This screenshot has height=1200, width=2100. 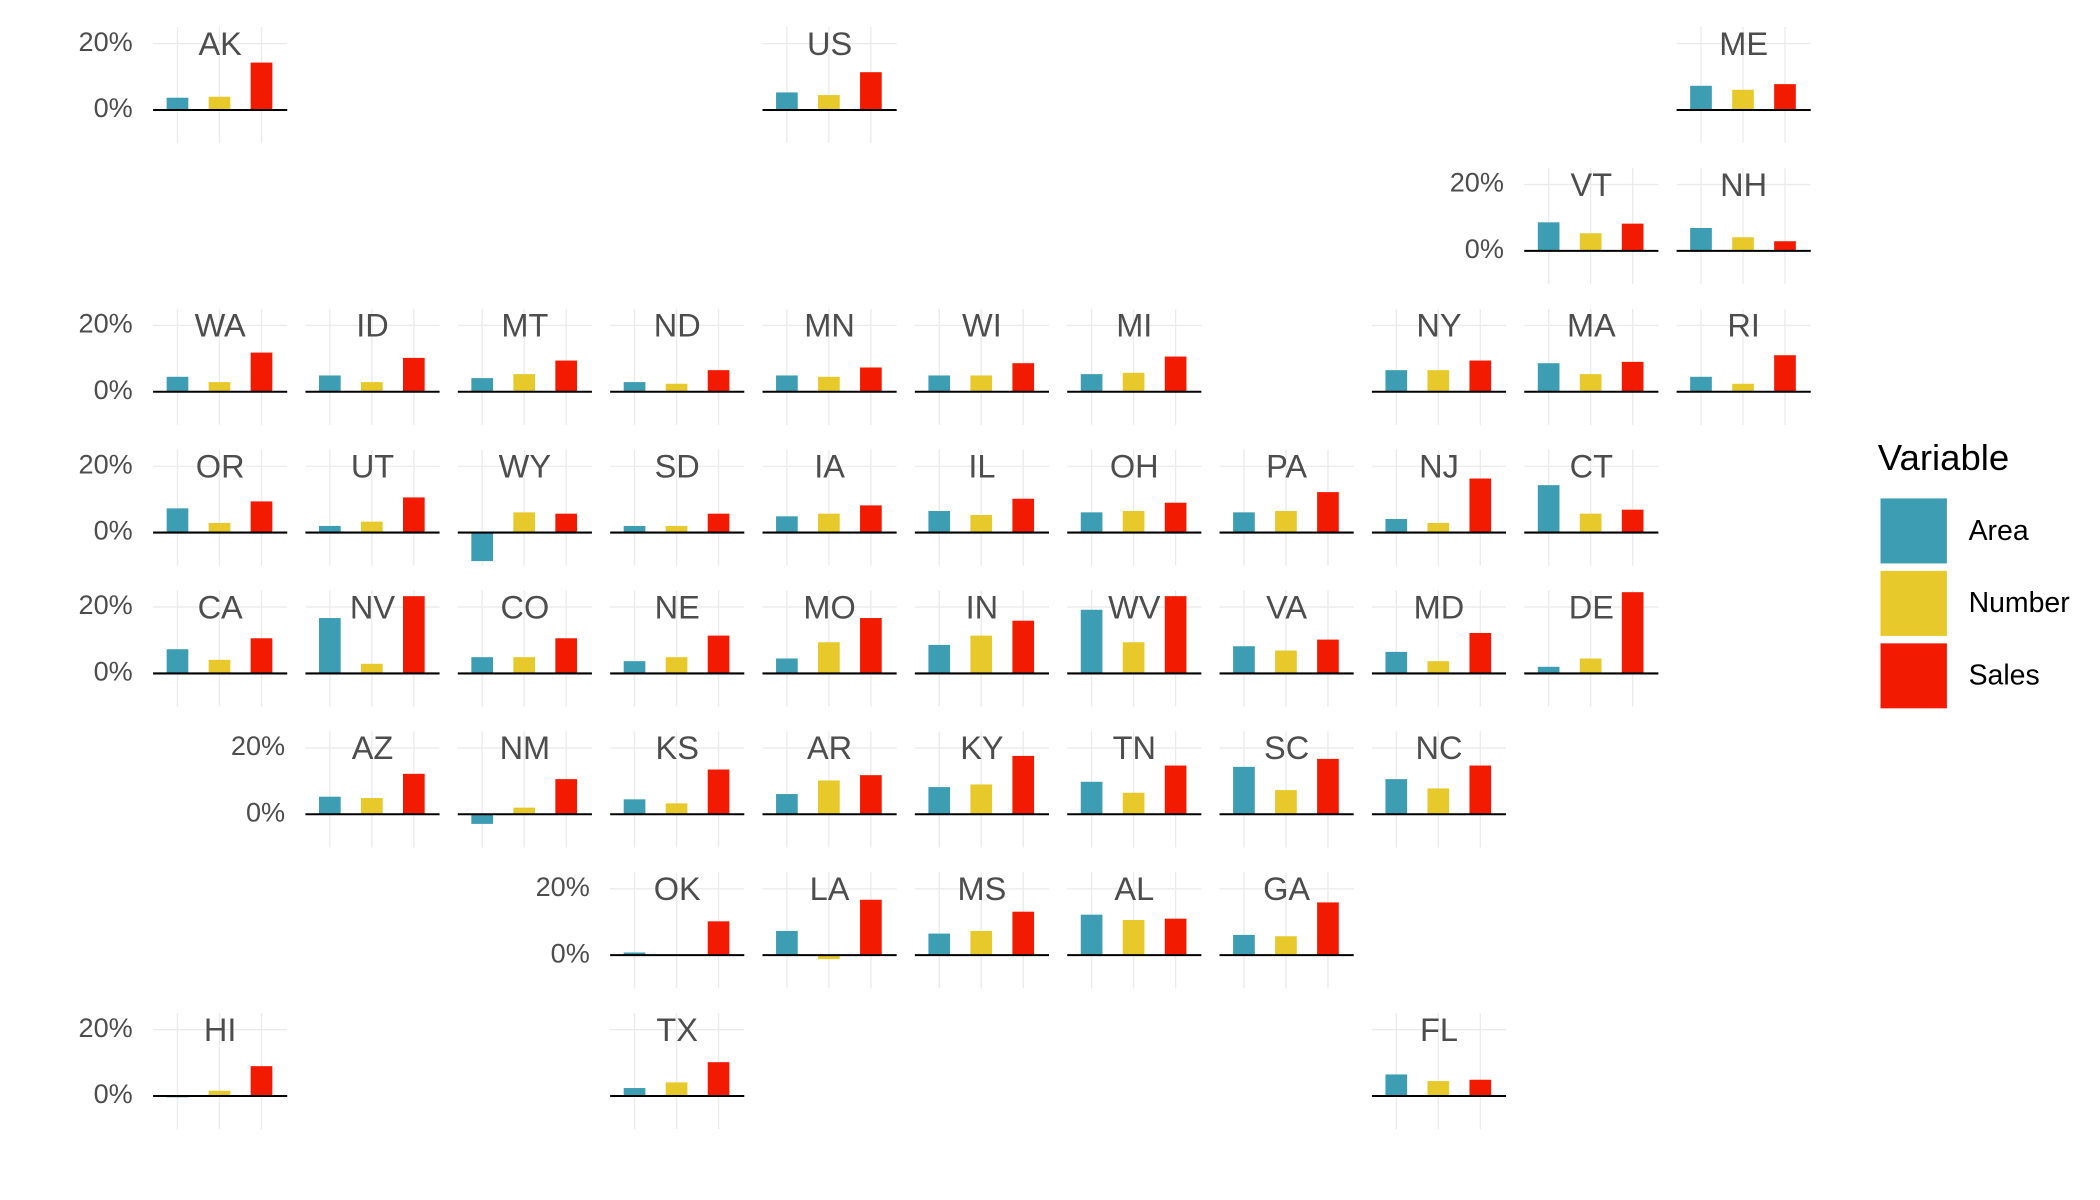 What do you see at coordinates (1913, 531) in the screenshot?
I see `legend-key` at bounding box center [1913, 531].